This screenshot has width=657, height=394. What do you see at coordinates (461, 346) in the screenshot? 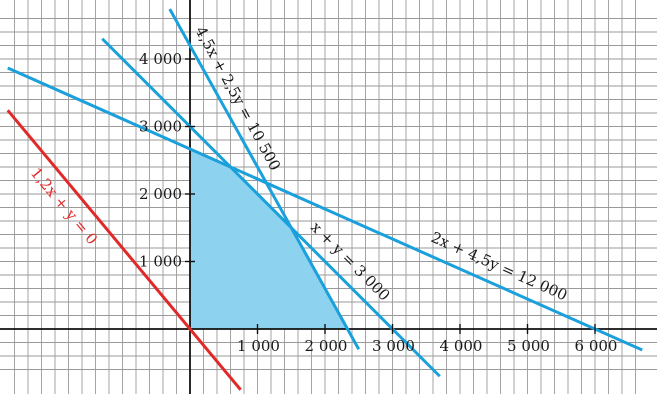
I see `x-tick-label: 4 000` at bounding box center [461, 346].